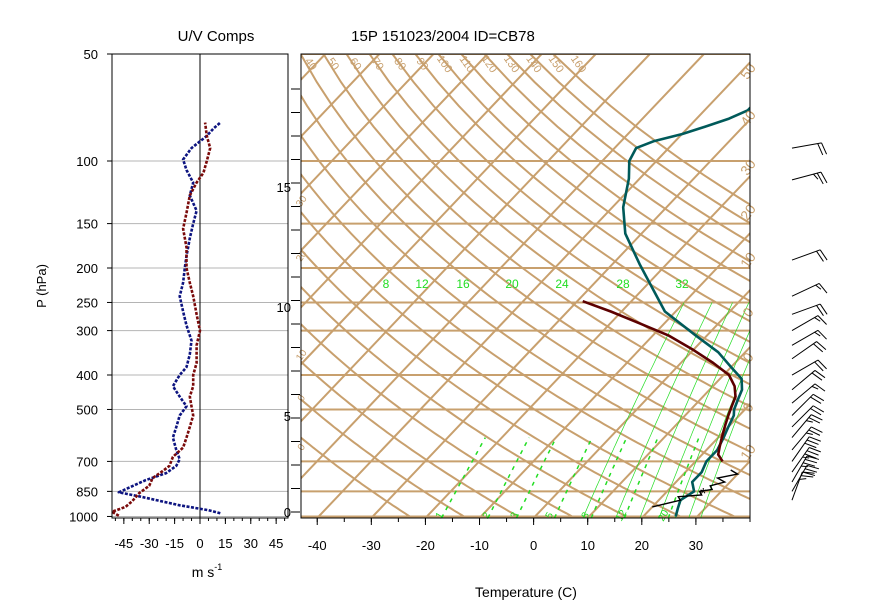 This screenshot has width=887, height=600. What do you see at coordinates (623, 284) in the screenshot?
I see `mixing-ratio-label: 28` at bounding box center [623, 284].